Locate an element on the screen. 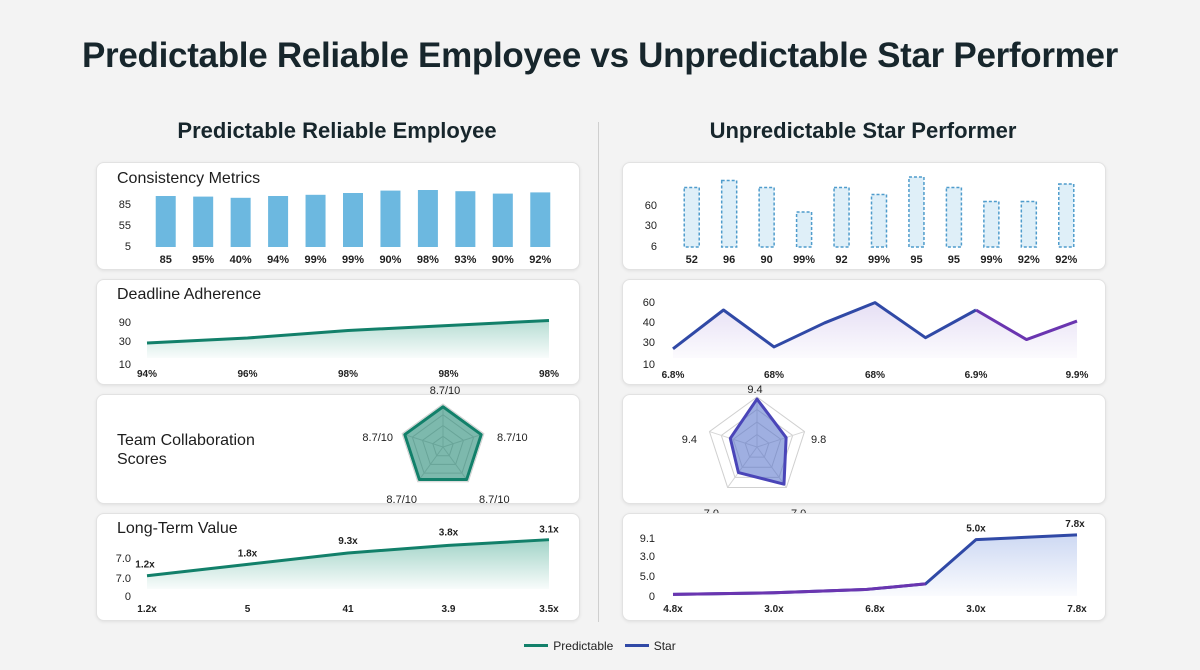  chart-legend: Predictable Star is located at coordinates (600, 644).